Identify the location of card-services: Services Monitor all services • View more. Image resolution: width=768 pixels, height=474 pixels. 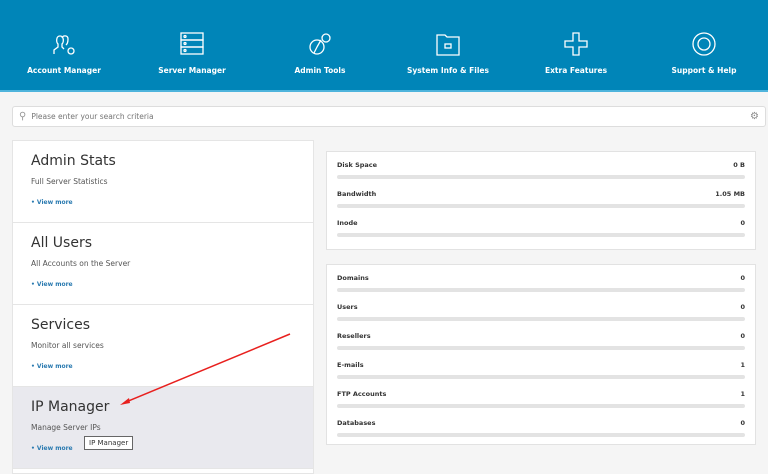
(163, 346).